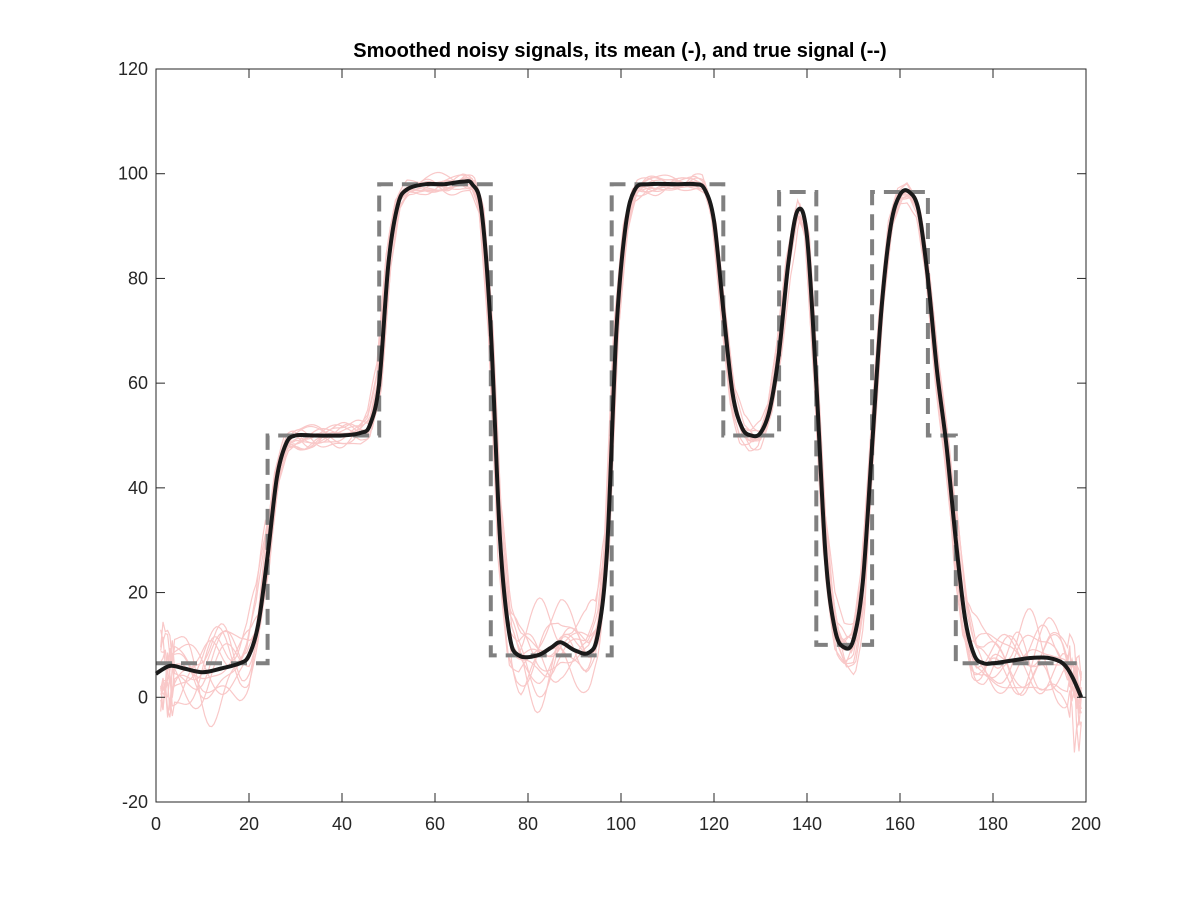  I want to click on x-tick-label: 80, so click(528, 824).